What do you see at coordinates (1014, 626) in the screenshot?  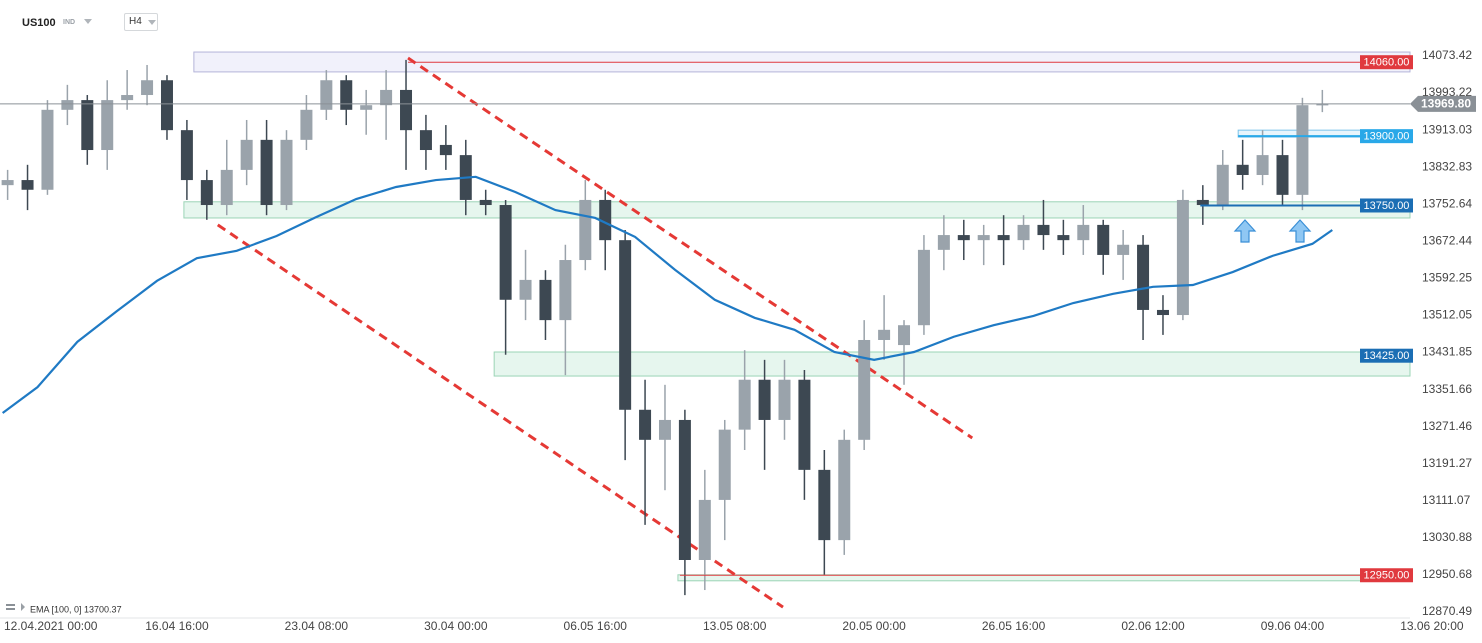 I see `x-tick-label: 26.05 16:00` at bounding box center [1014, 626].